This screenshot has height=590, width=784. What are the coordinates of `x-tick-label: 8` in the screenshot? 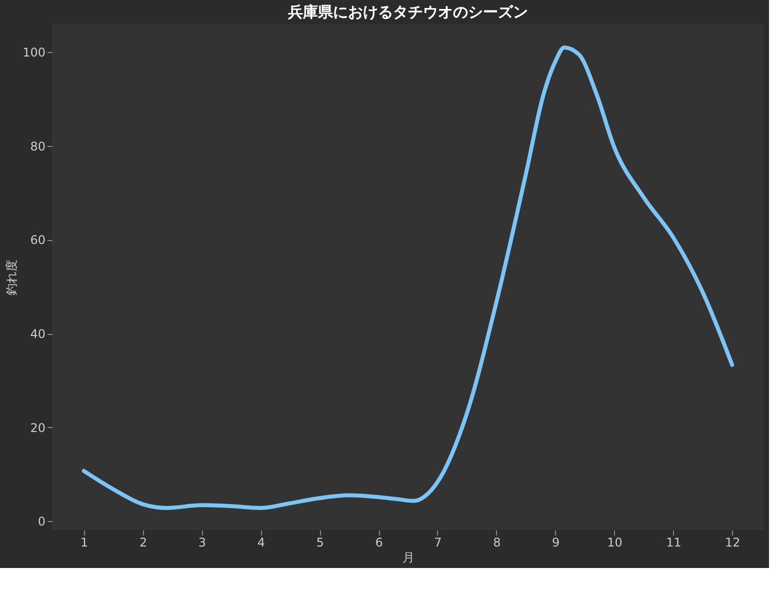 It's located at (497, 543).